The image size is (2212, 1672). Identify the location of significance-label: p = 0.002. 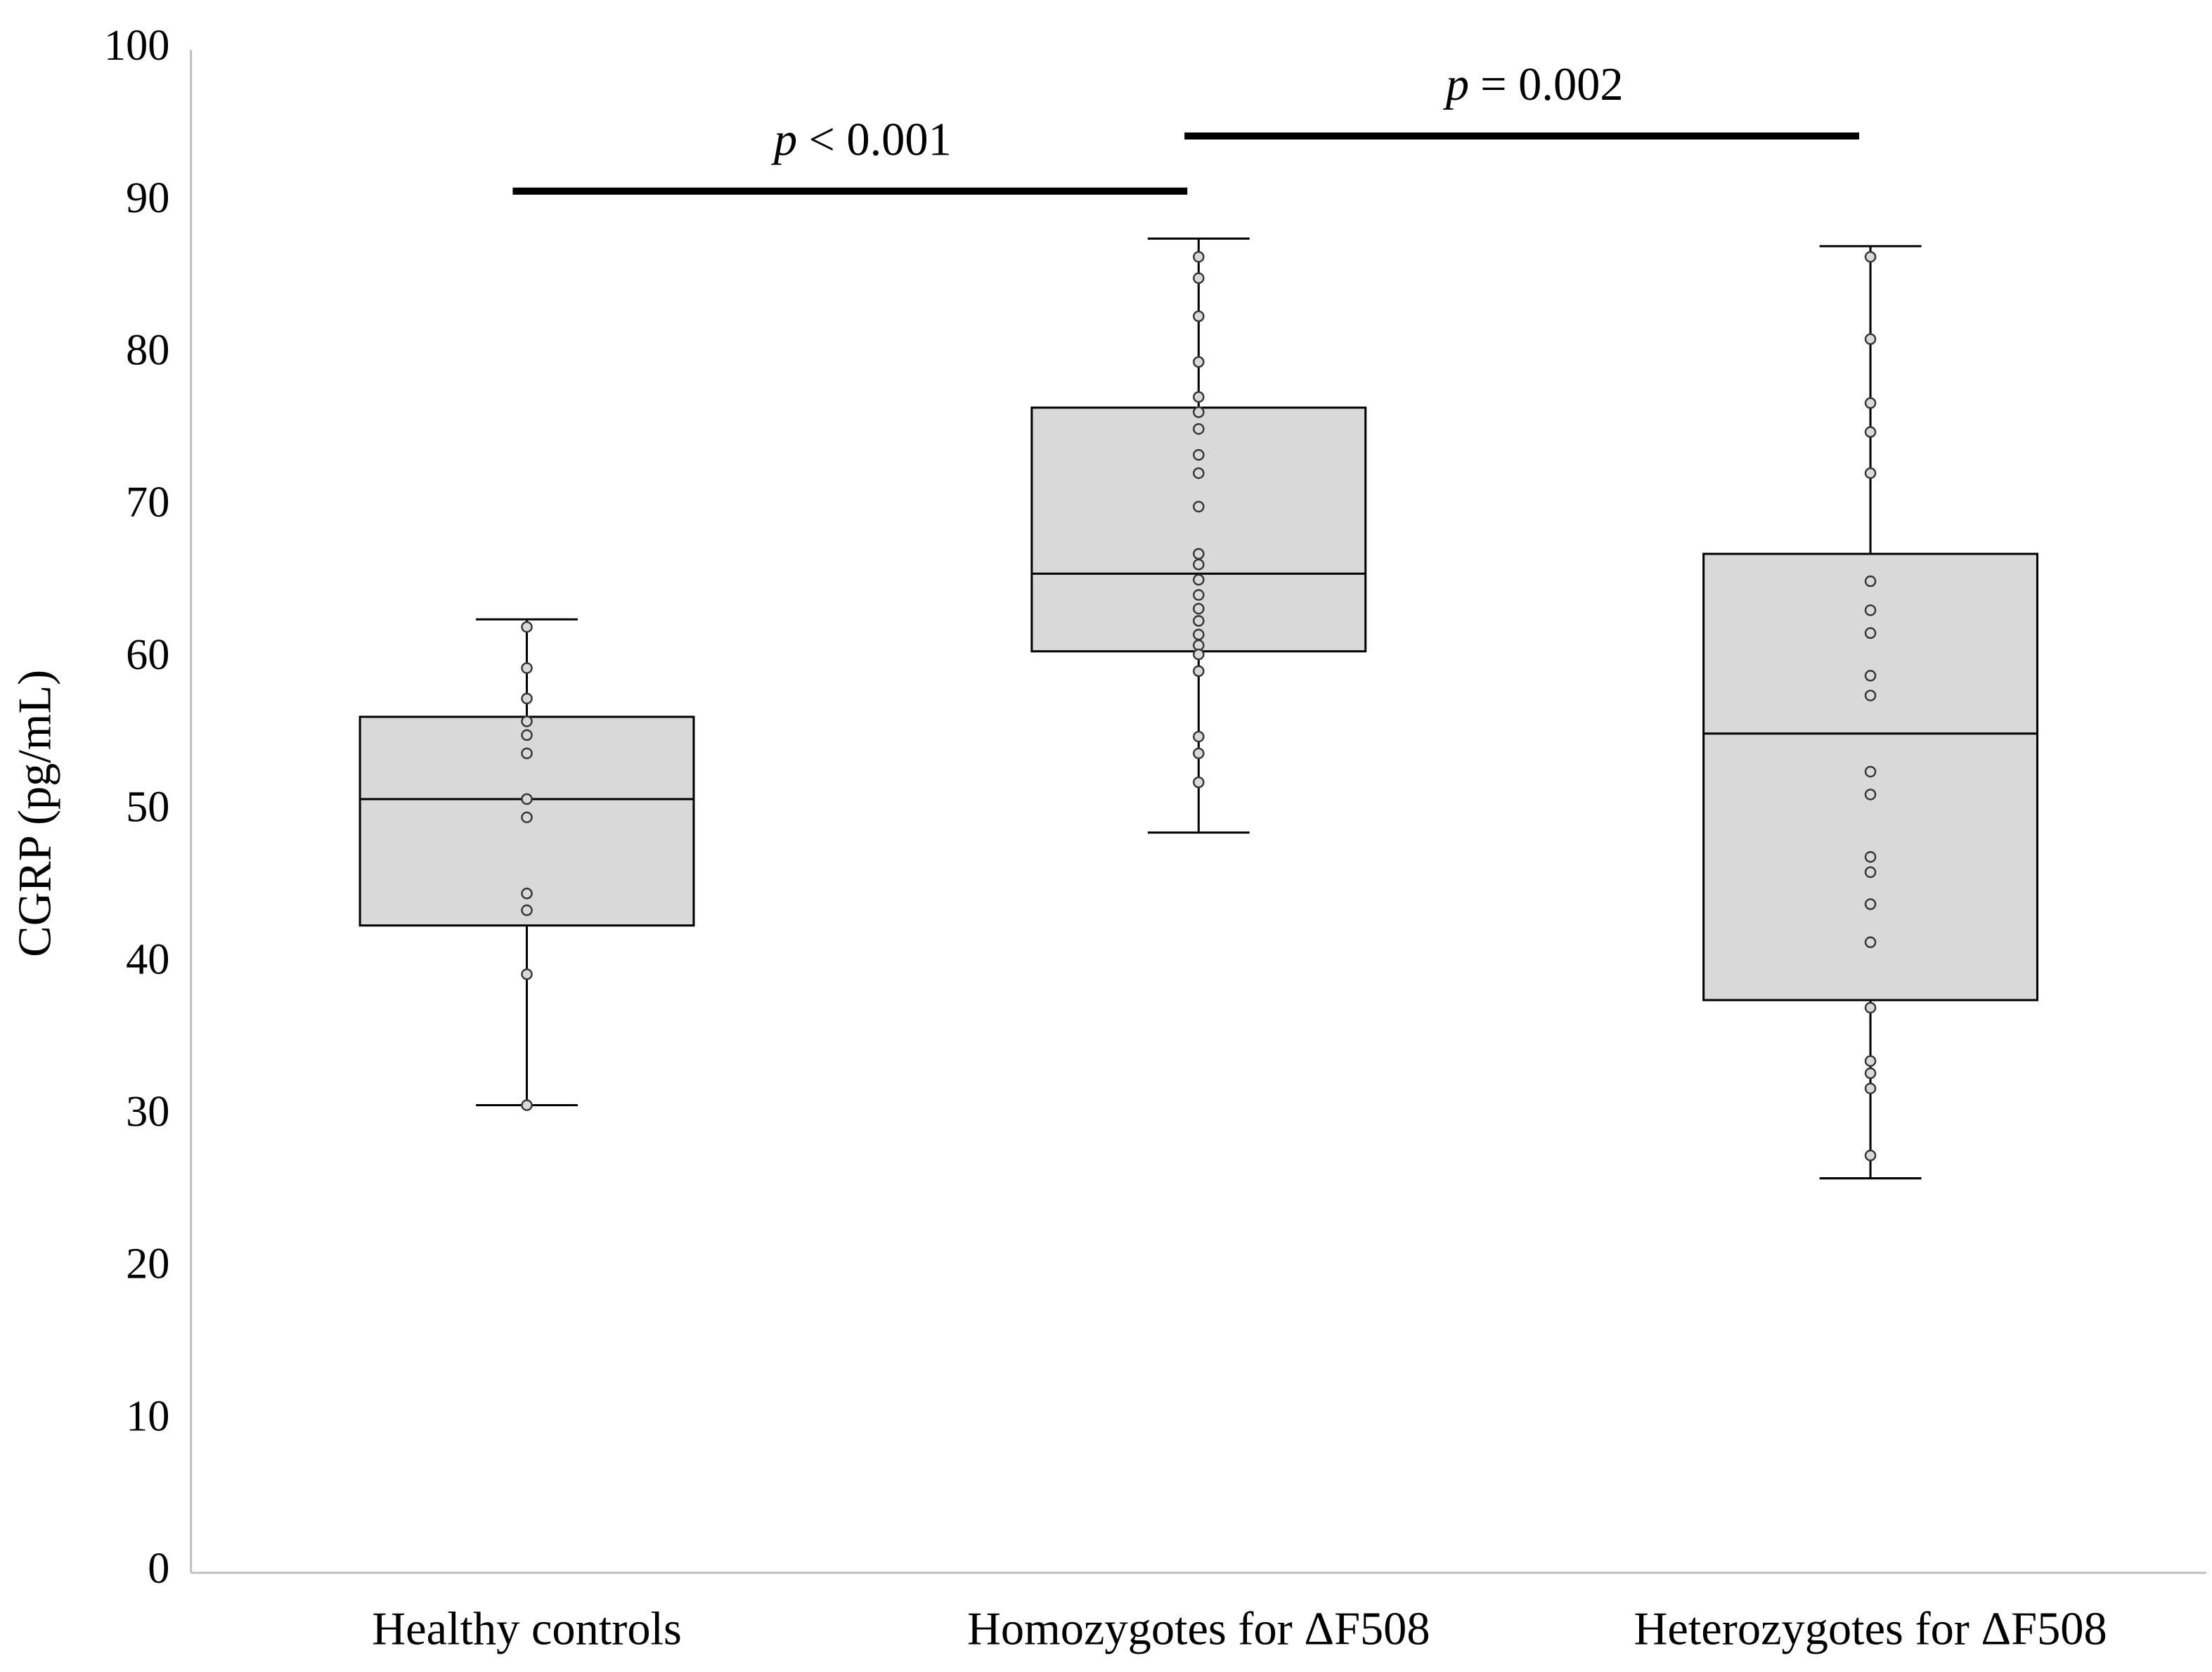
(1534, 84).